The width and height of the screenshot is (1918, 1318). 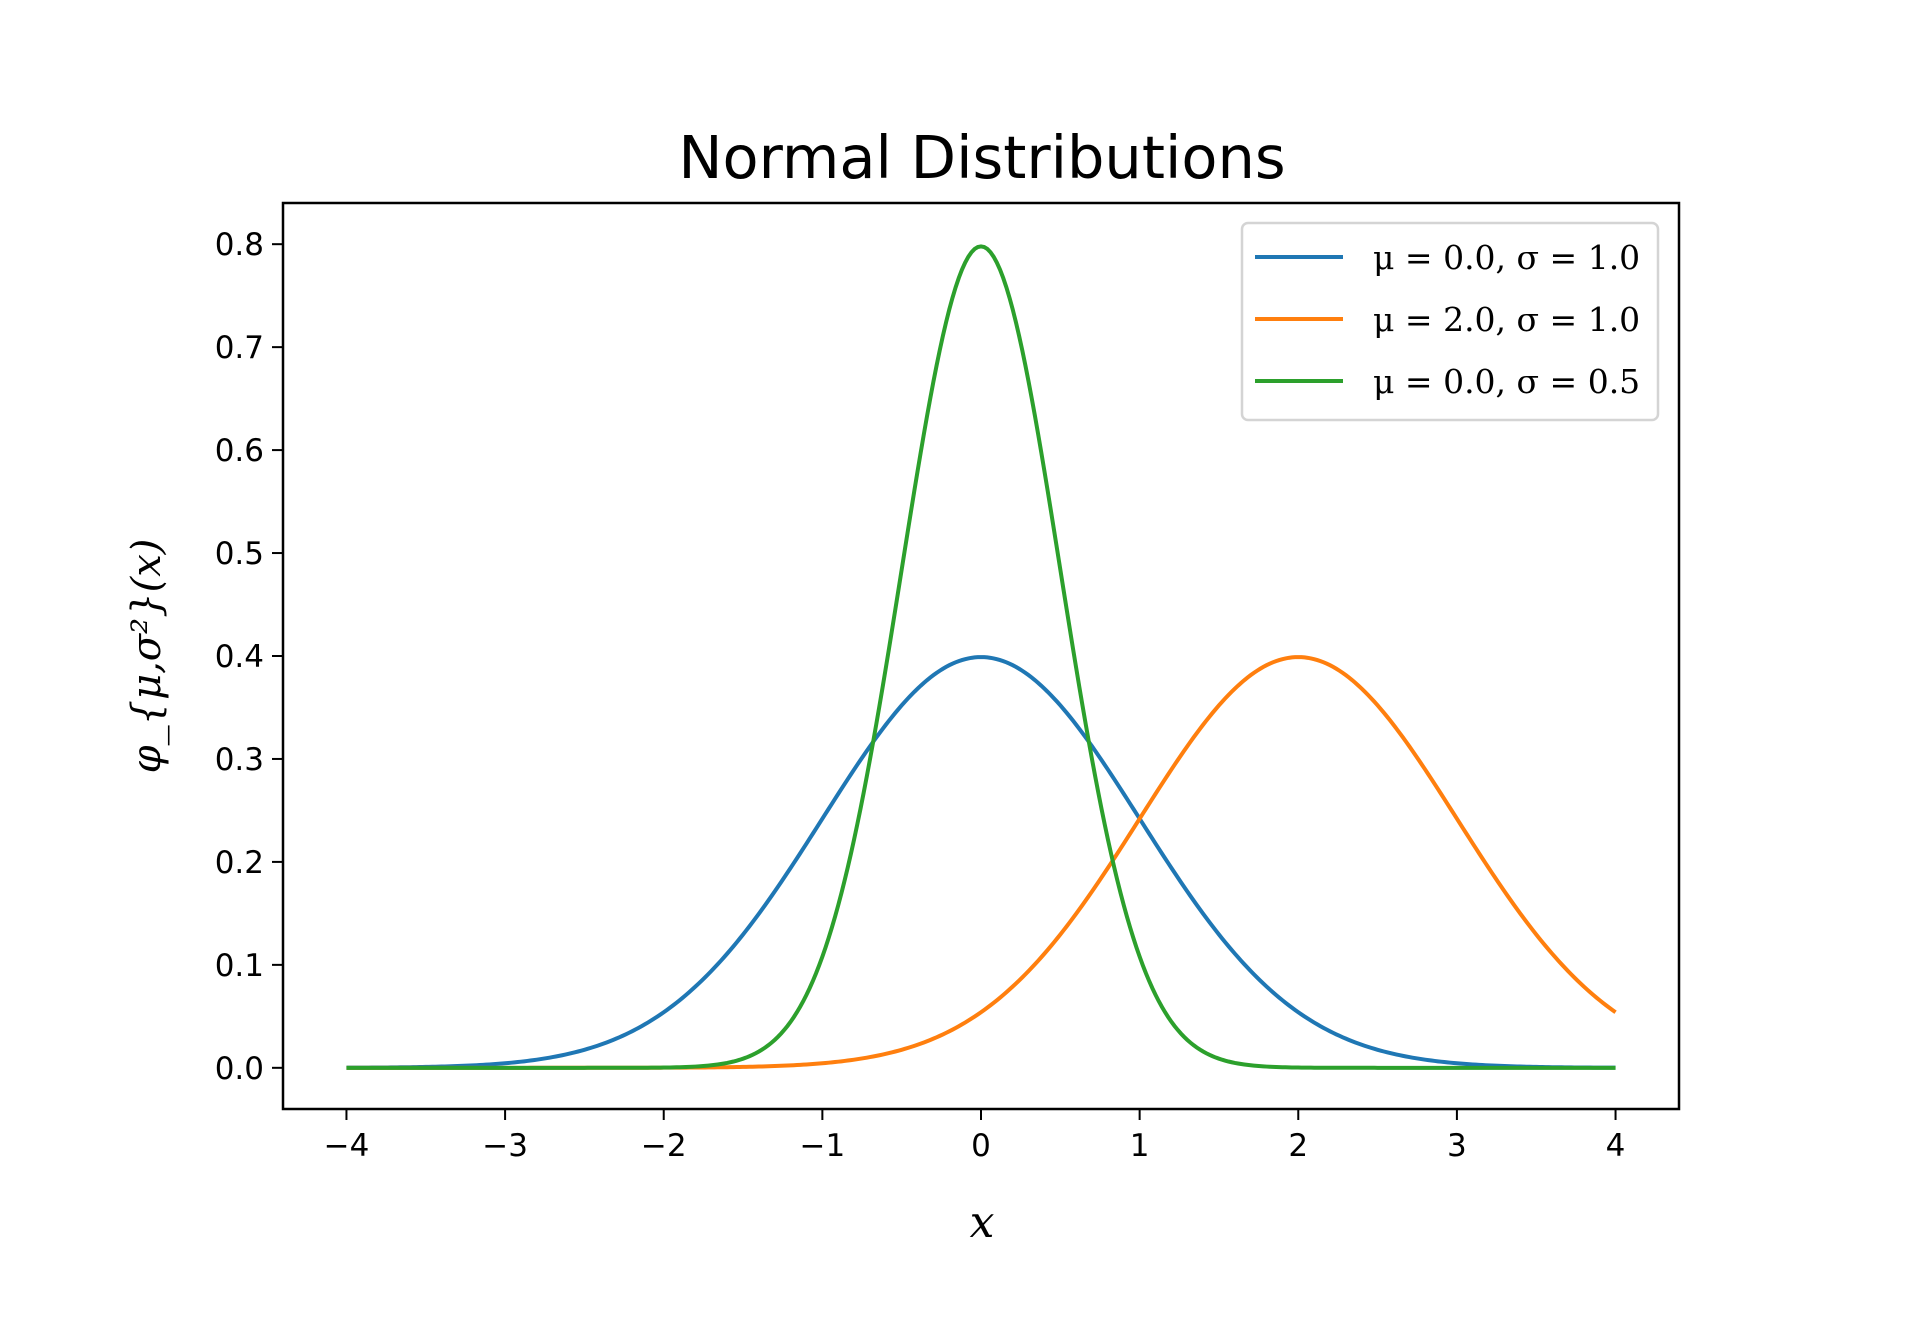 I want to click on y-tick-label: 0.5, so click(x=239, y=554).